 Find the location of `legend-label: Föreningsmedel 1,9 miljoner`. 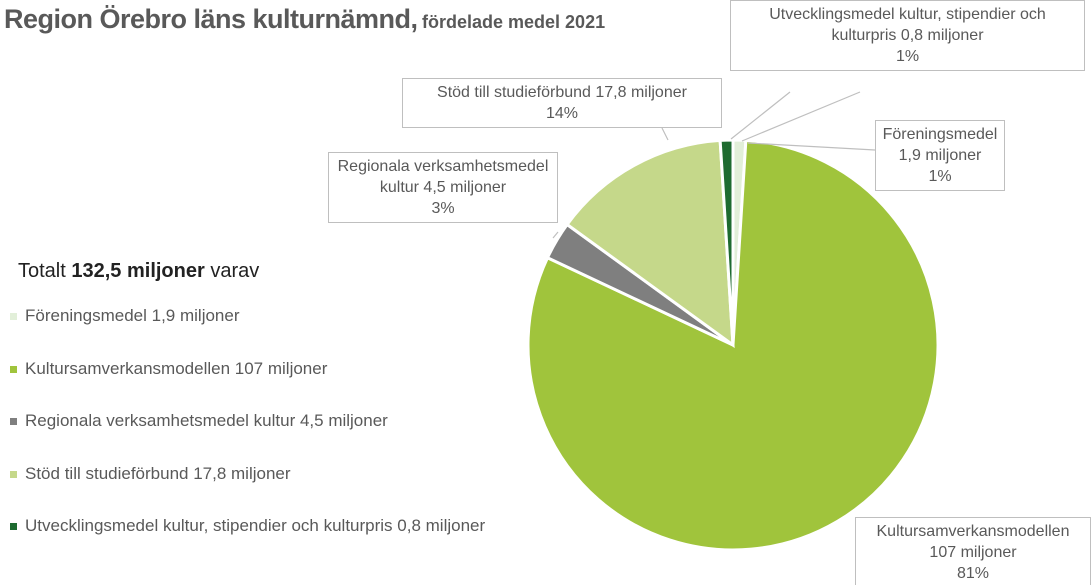

legend-label: Föreningsmedel 1,9 miljoner is located at coordinates (132, 315).